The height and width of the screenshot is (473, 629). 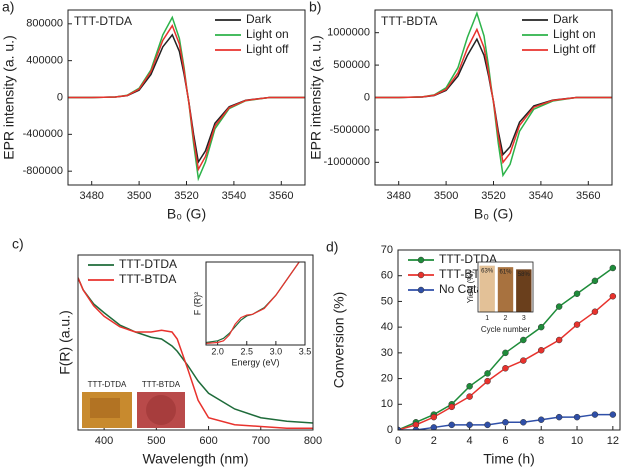 What do you see at coordinates (316, 97) in the screenshot?
I see `y-axis-label: EPR intensity (a. u.)` at bounding box center [316, 97].